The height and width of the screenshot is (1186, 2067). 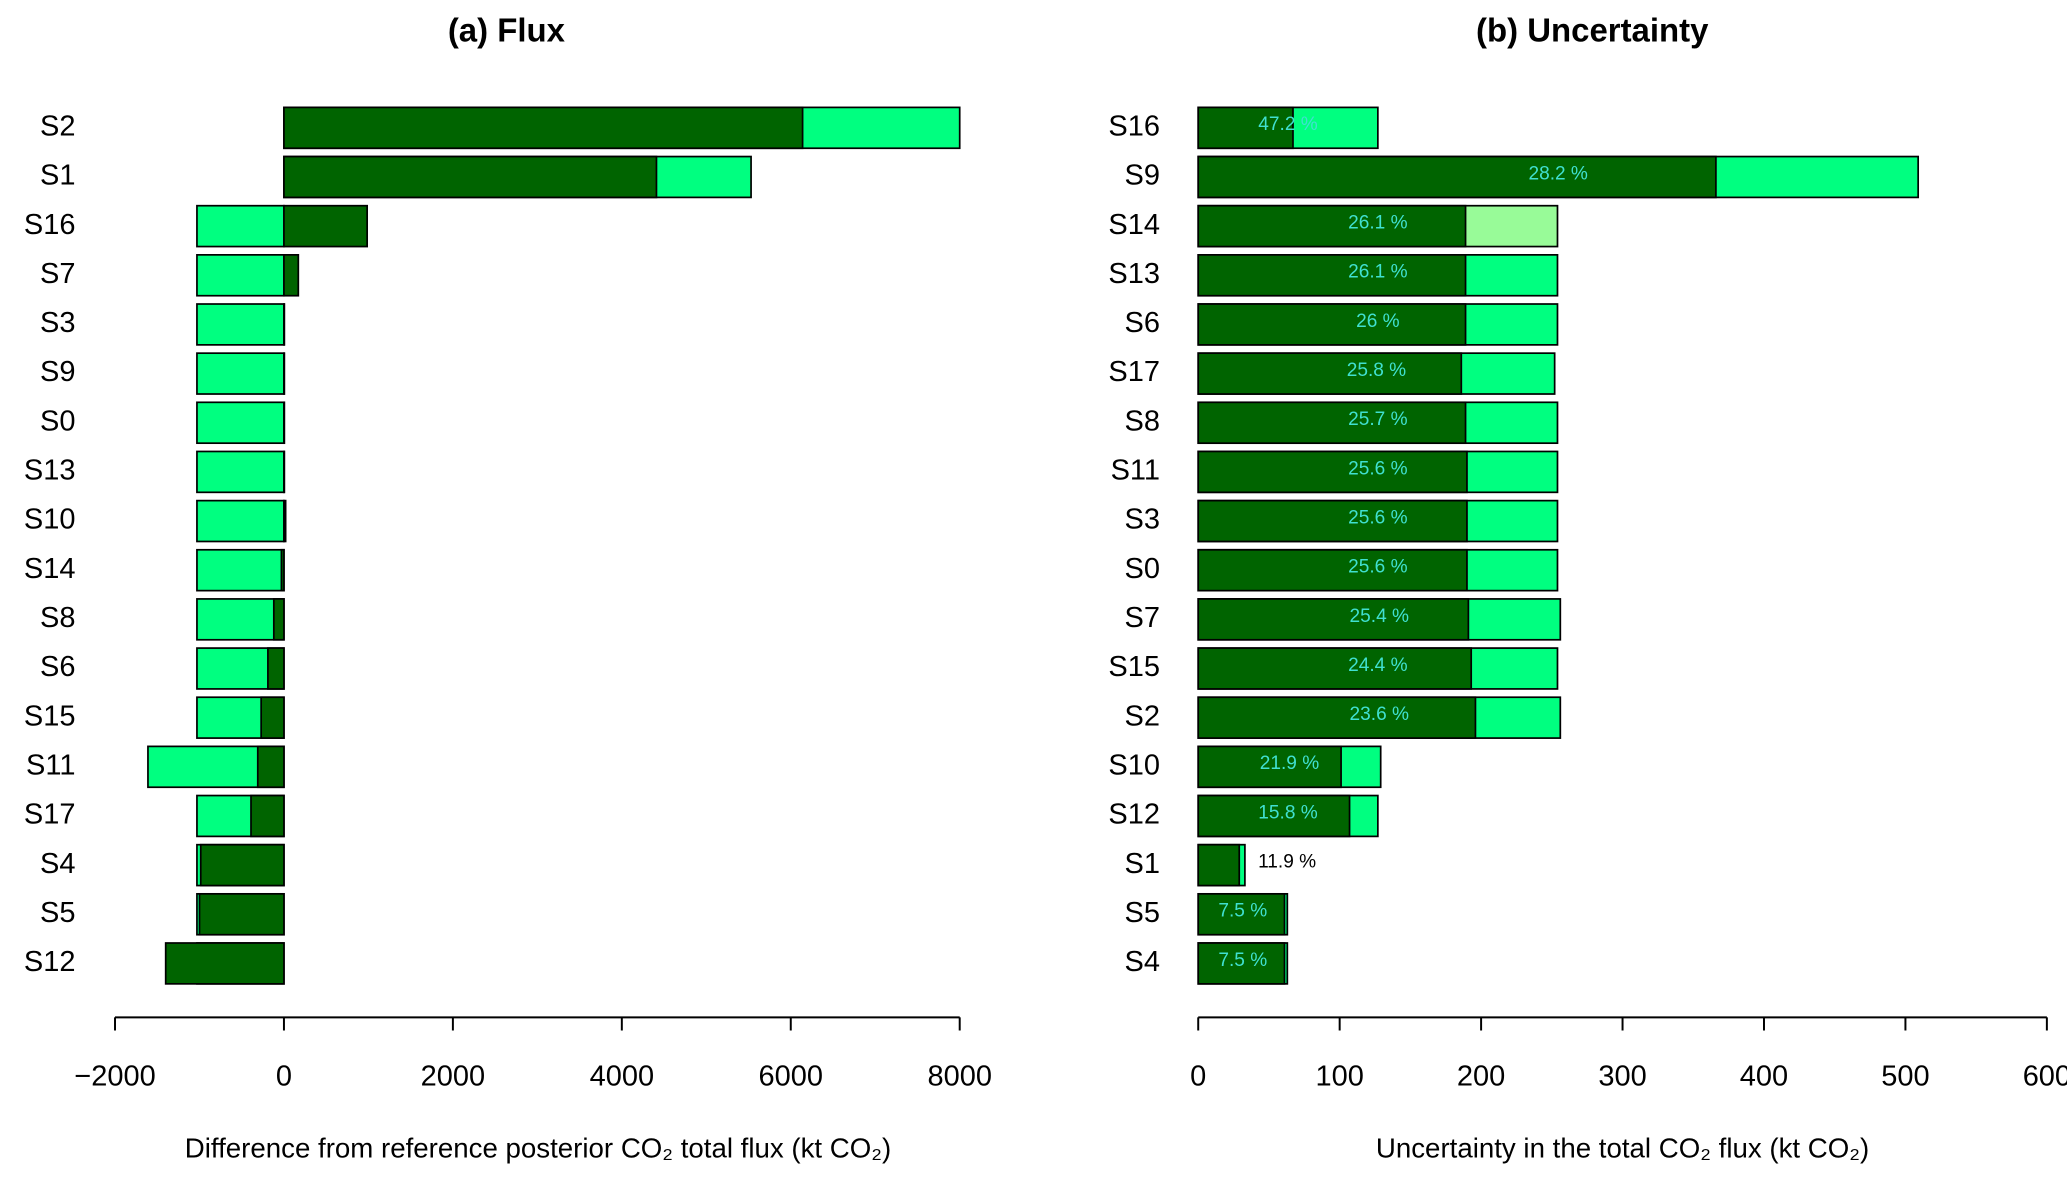 What do you see at coordinates (1905, 1077) in the screenshot?
I see `x-tick-label: 500` at bounding box center [1905, 1077].